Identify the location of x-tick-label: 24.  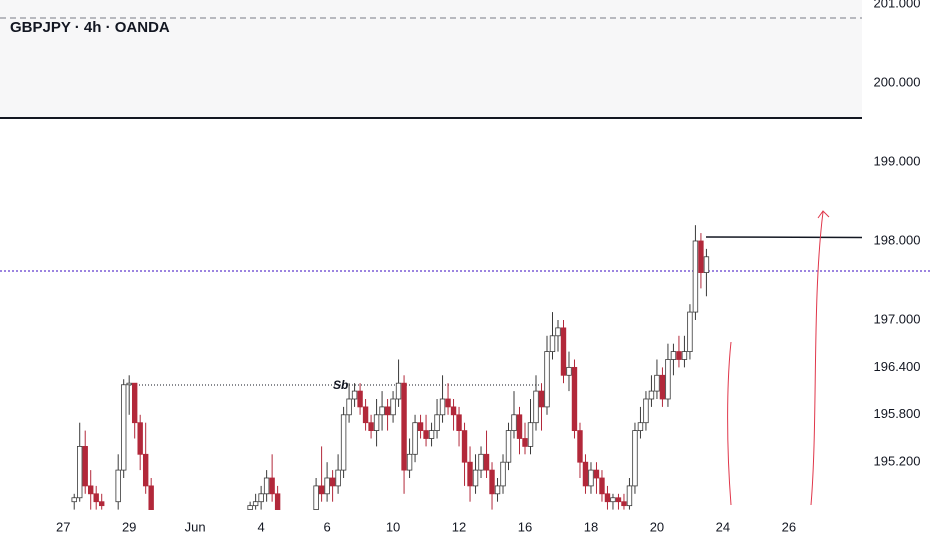
(723, 526).